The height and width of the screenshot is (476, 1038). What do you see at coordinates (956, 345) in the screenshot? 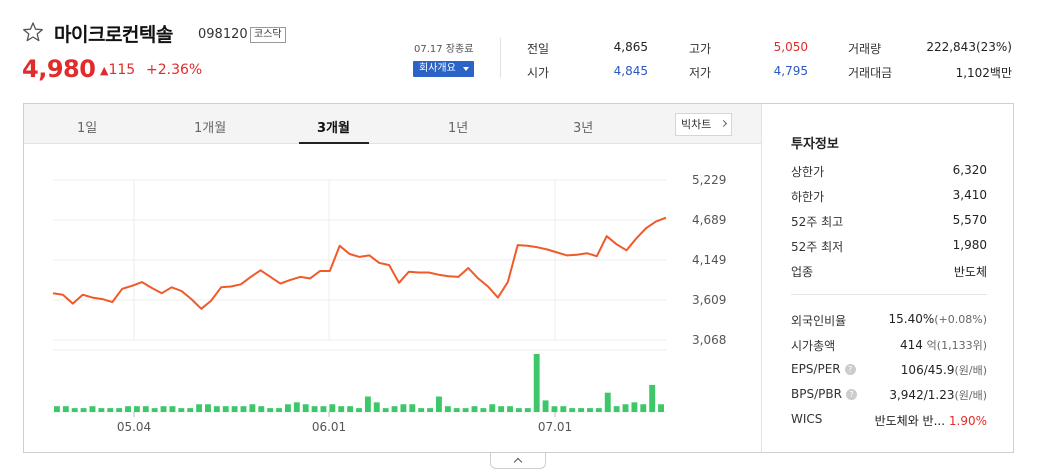
I see `mktcap-unit: 억(1,133위)` at bounding box center [956, 345].